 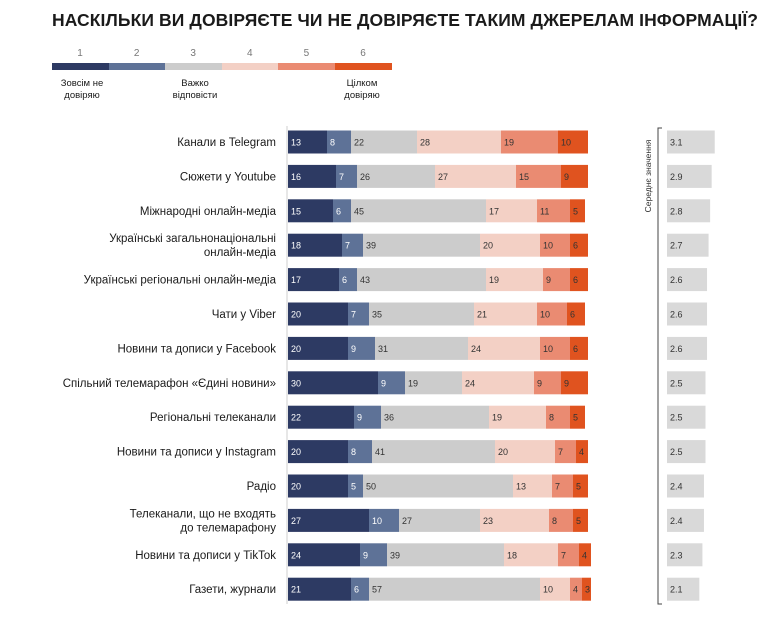 I want to click on segment-label: 20, so click(x=503, y=452).